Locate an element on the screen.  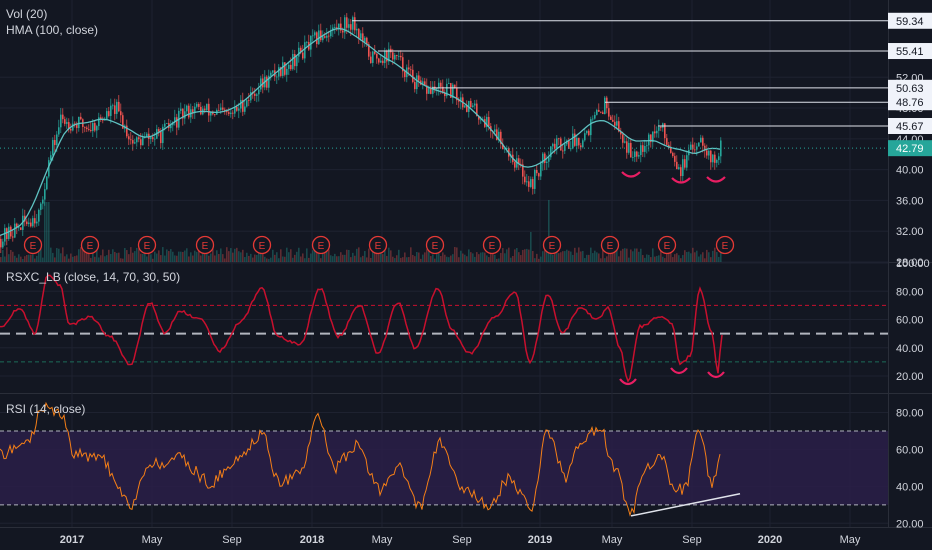
x-axis-label: Sep is located at coordinates (692, 540).